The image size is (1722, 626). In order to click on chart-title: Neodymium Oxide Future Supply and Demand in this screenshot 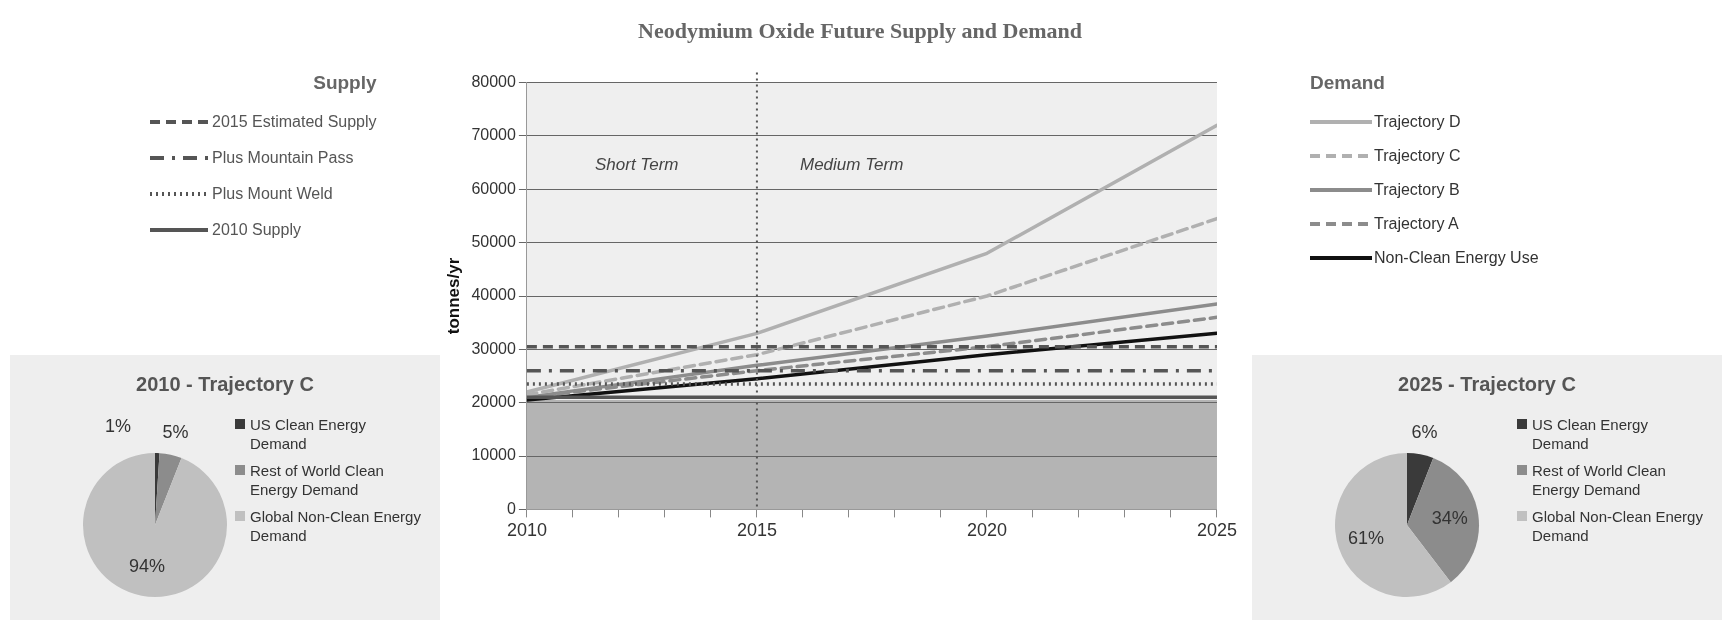, I will do `click(860, 31)`.